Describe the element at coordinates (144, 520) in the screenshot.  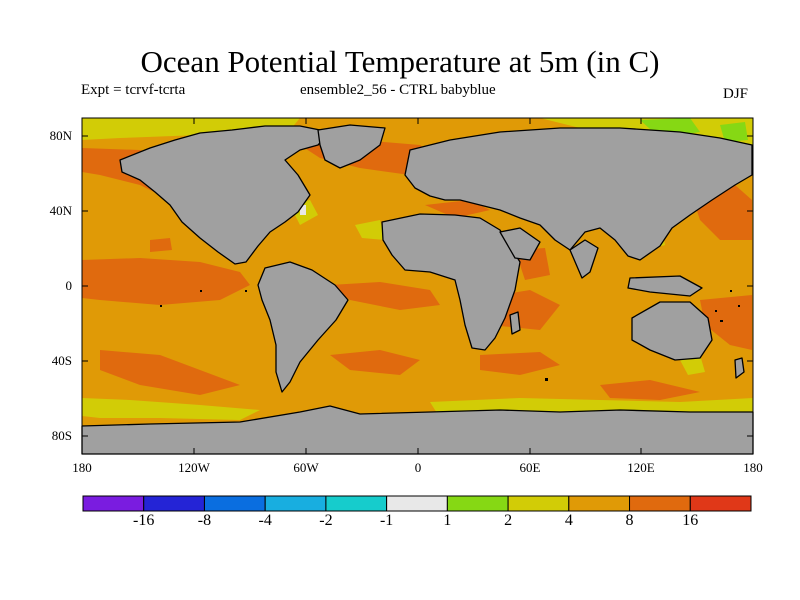
I see `colorbar-label: -16` at that location.